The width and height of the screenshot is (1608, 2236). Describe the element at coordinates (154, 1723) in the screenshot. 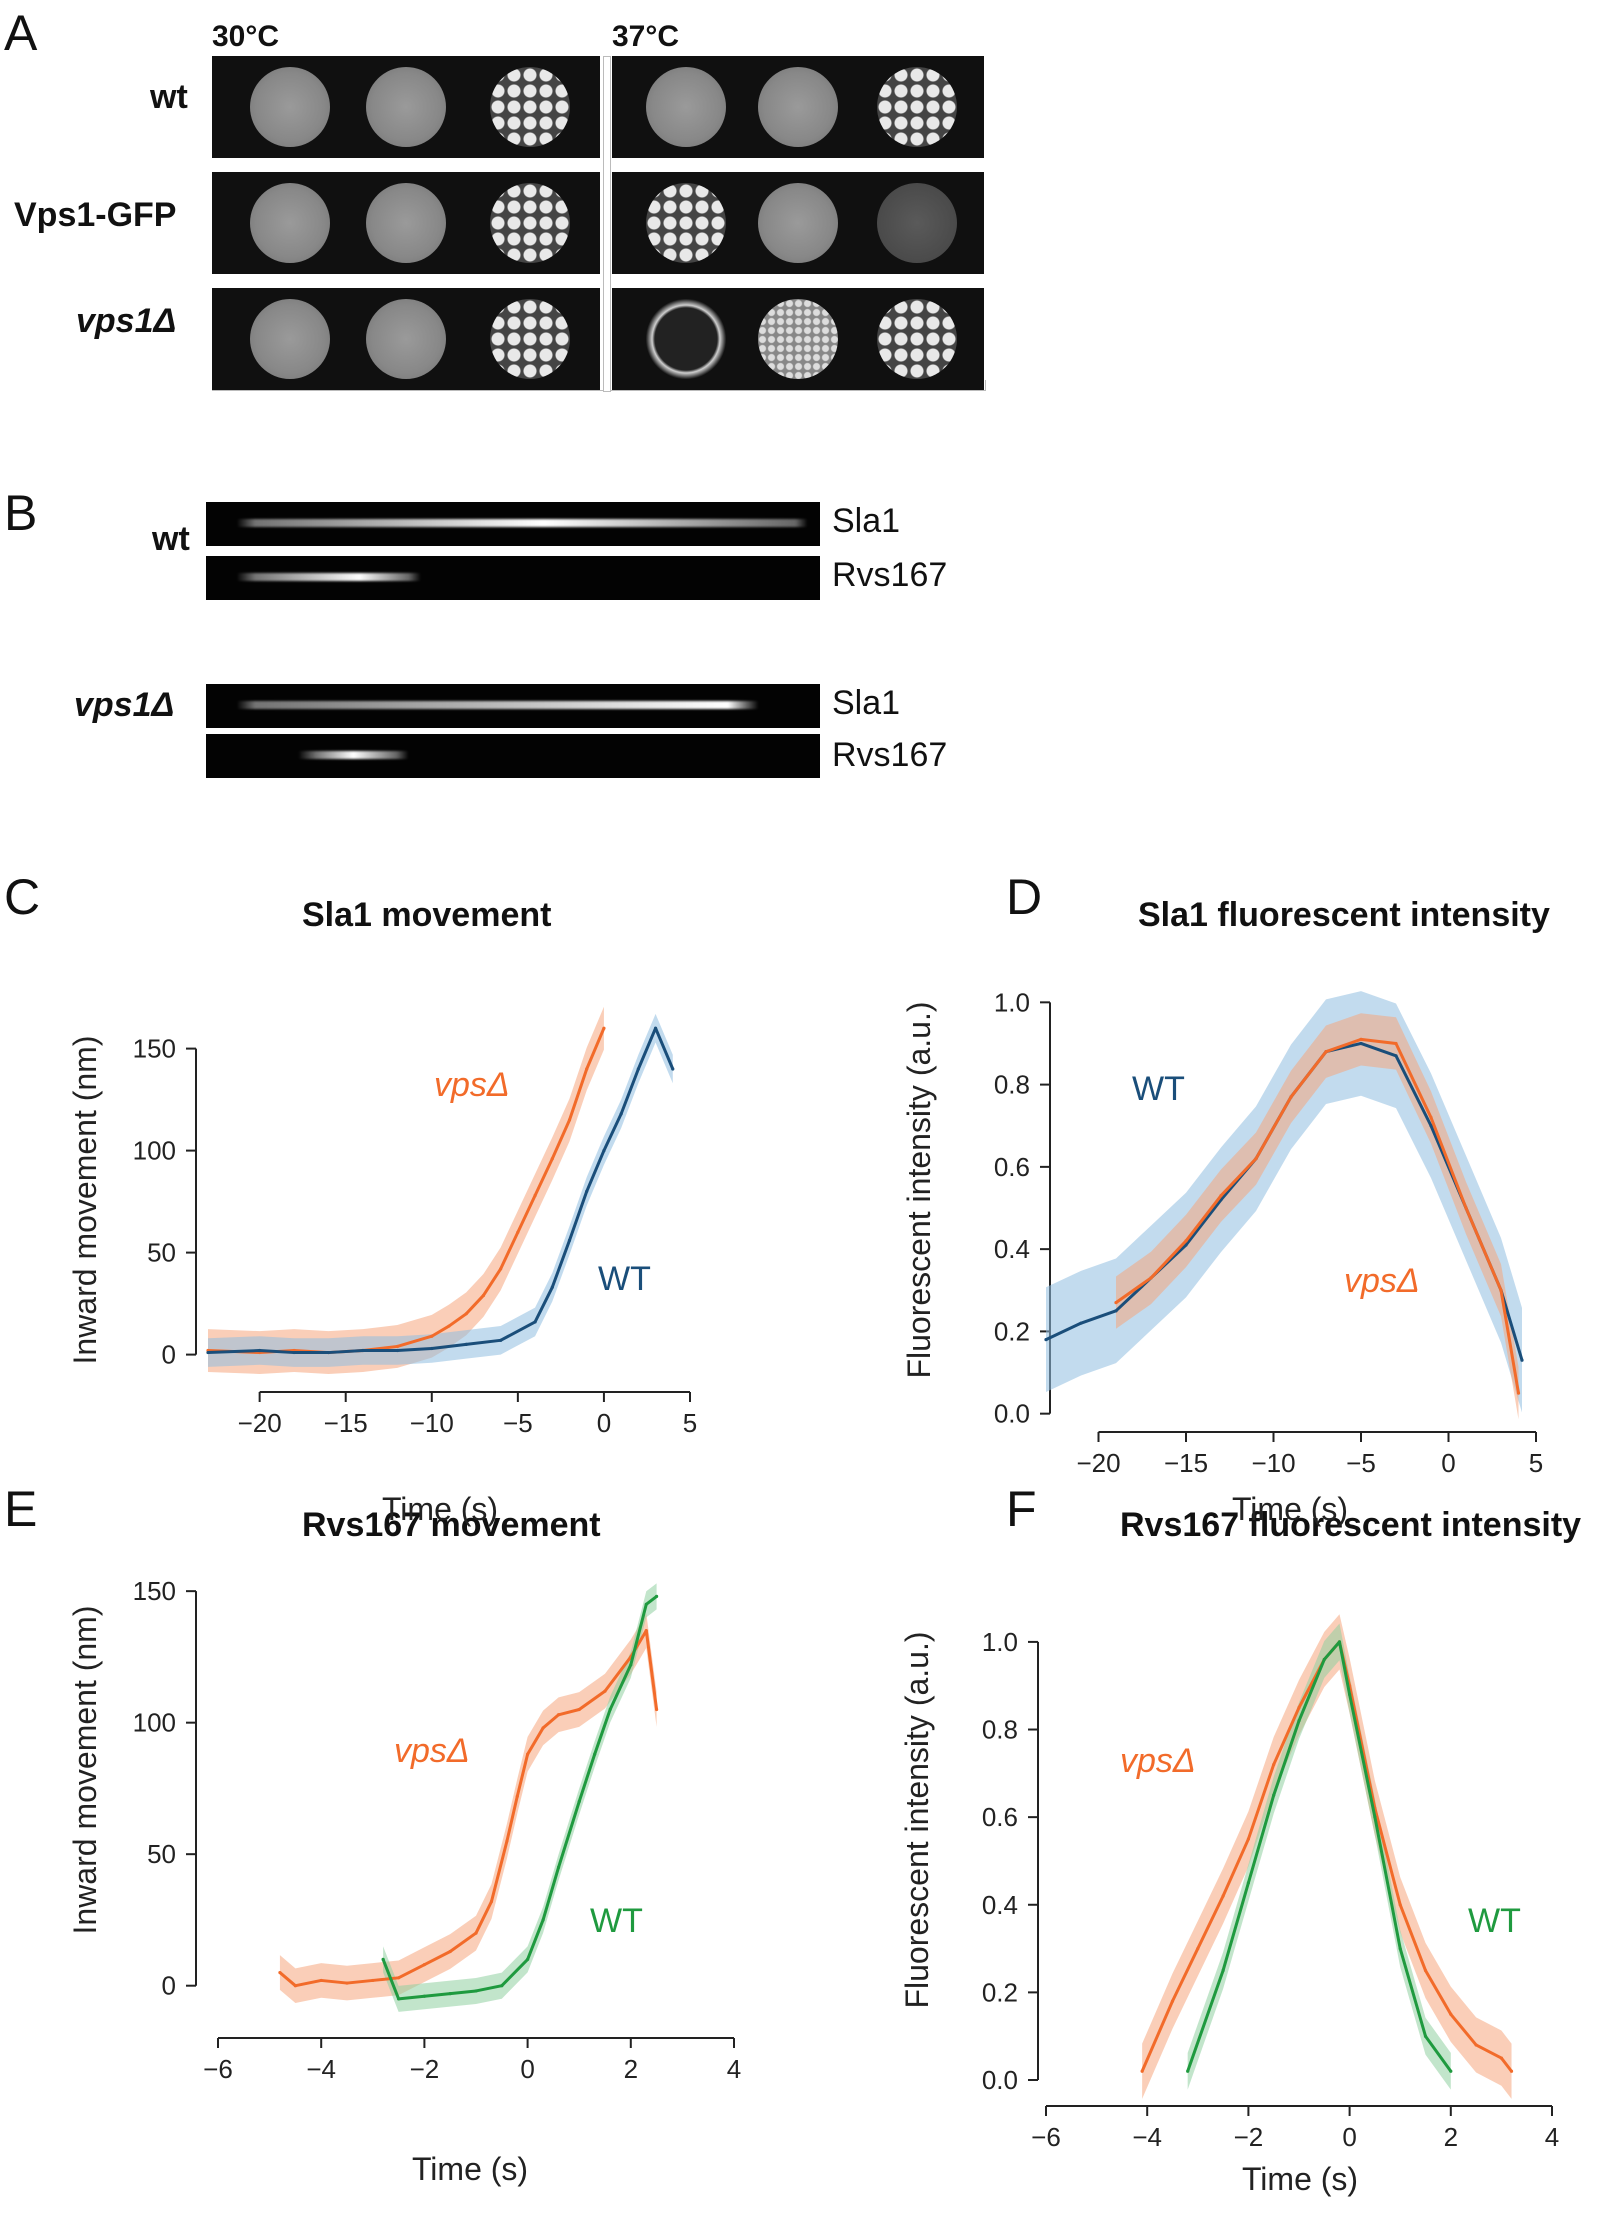

I see `y-tick-label: 100` at that location.